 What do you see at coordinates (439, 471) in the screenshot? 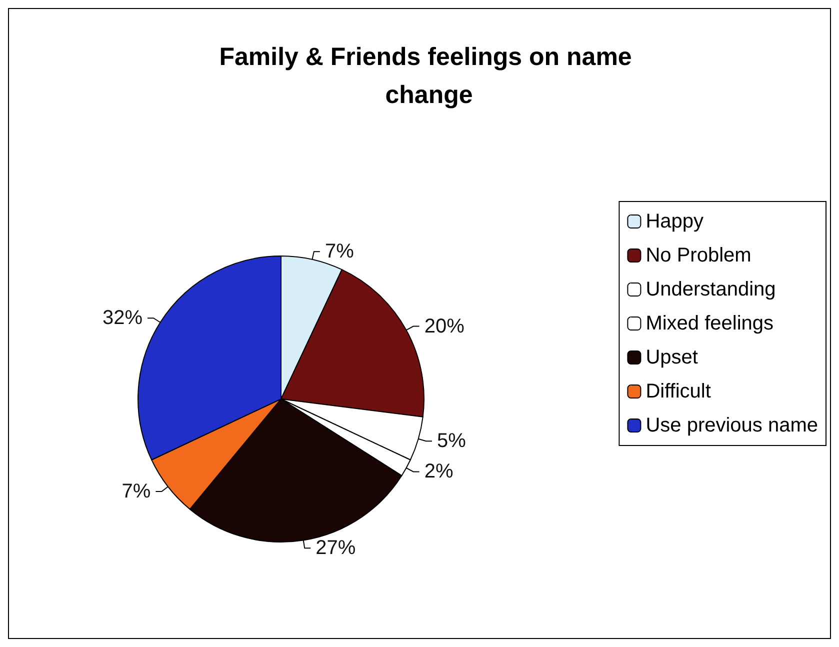
I see `data-label: 2%` at bounding box center [439, 471].